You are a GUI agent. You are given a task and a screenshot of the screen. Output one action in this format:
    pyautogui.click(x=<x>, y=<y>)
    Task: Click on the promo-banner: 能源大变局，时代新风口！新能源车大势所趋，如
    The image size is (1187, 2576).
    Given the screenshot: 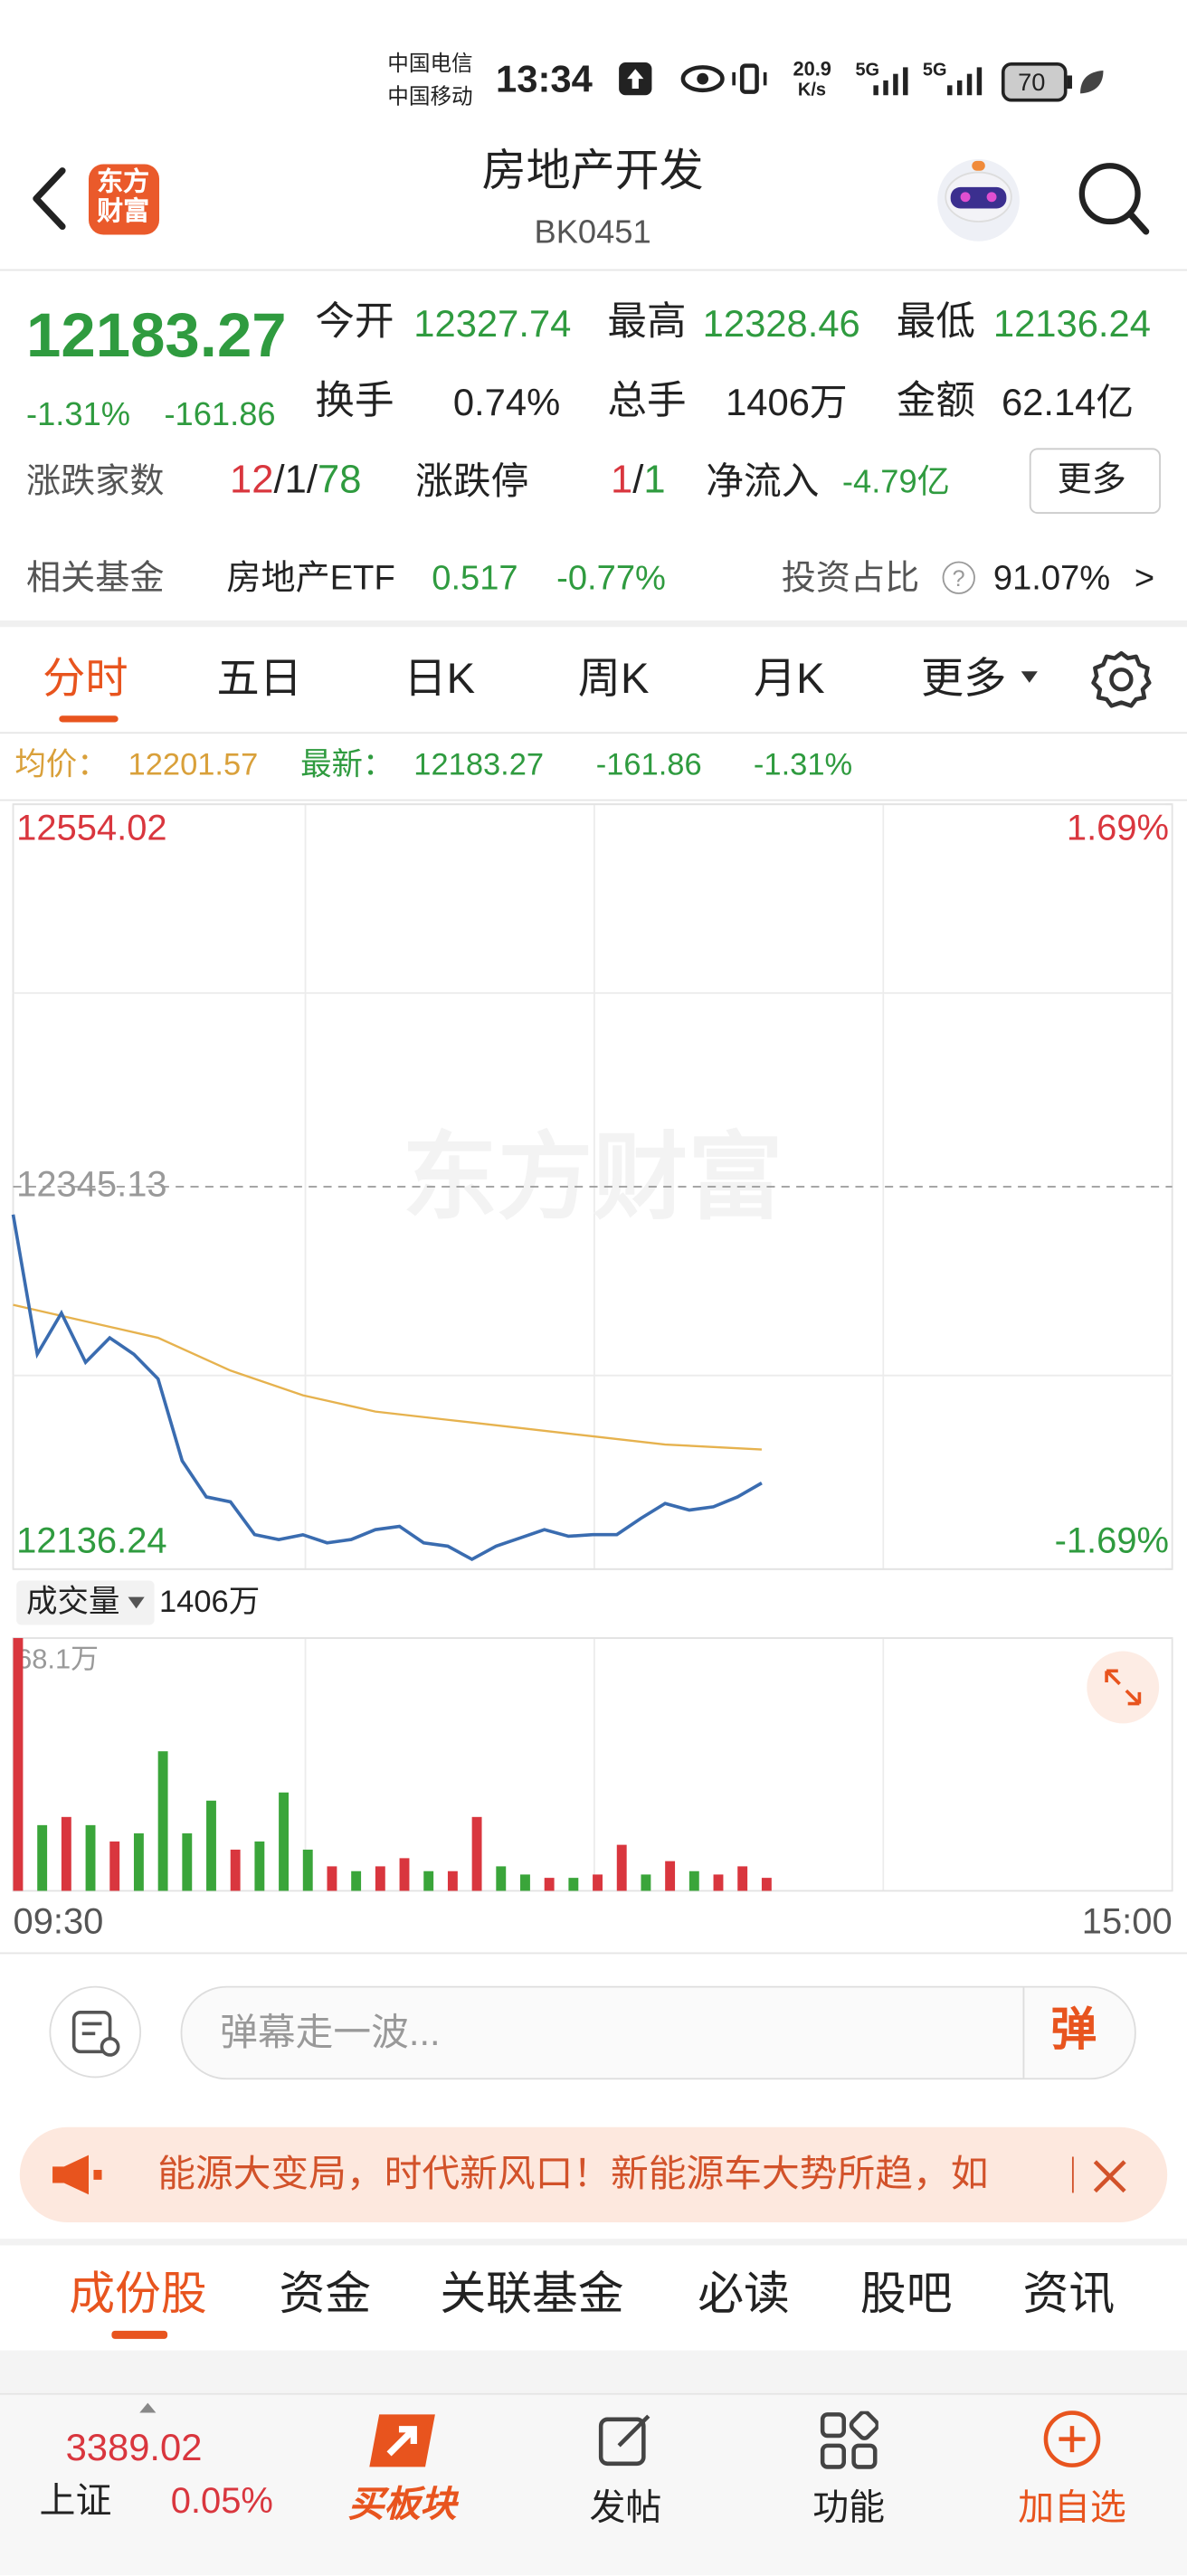 What is the action you would take?
    pyautogui.click(x=593, y=2174)
    